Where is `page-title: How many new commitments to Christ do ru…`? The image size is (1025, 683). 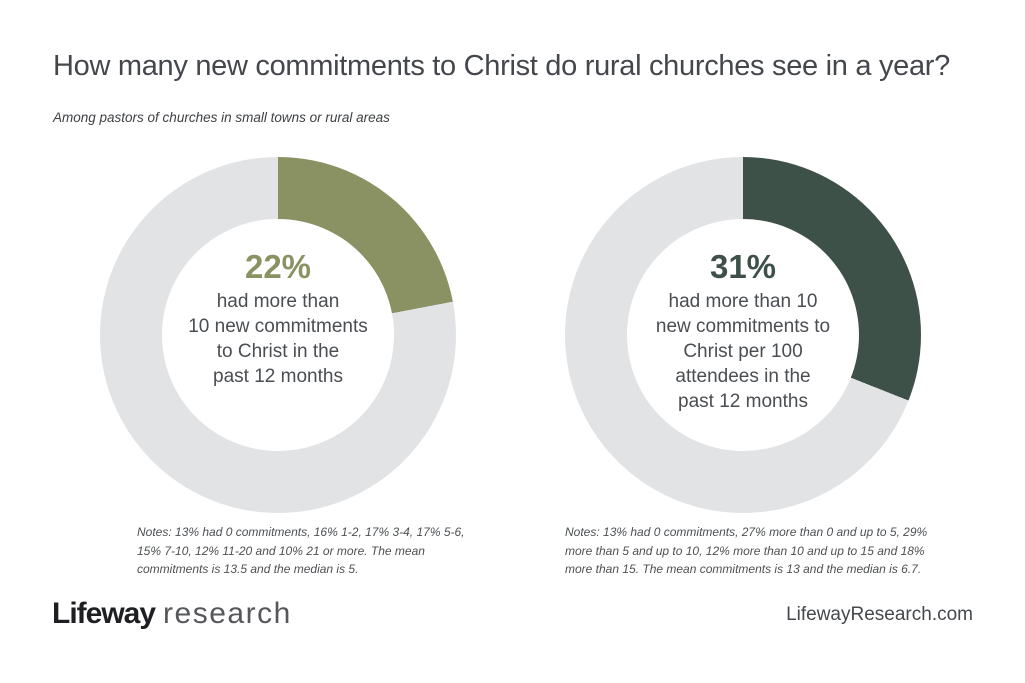 page-title: How many new commitments to Christ do ru… is located at coordinates (501, 66).